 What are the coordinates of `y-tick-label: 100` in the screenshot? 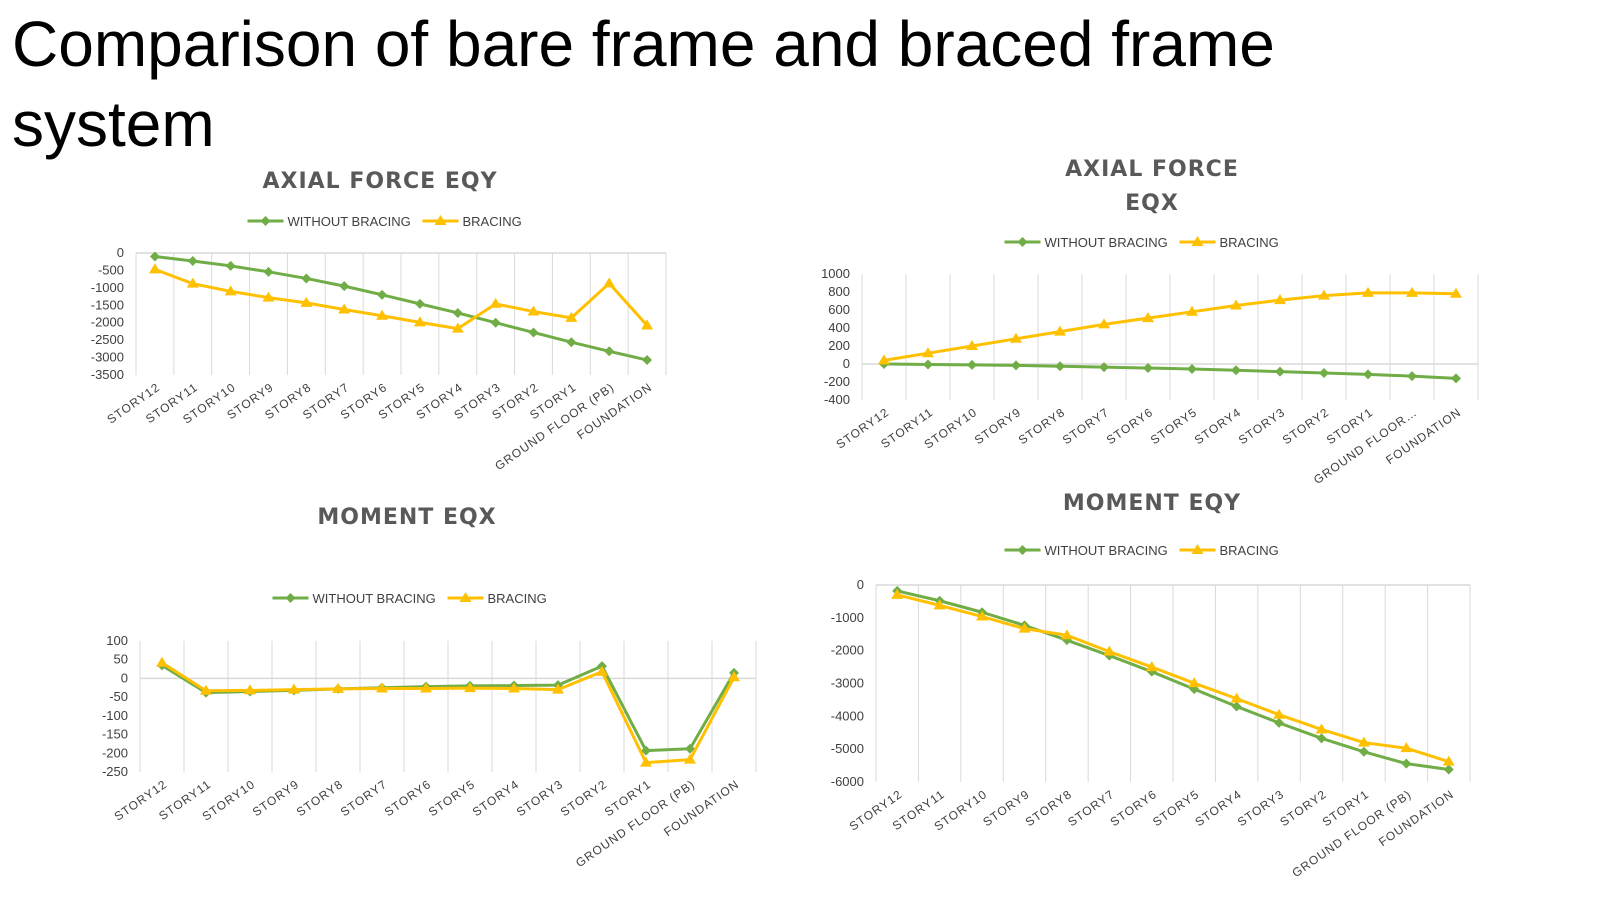 It's located at (117, 640).